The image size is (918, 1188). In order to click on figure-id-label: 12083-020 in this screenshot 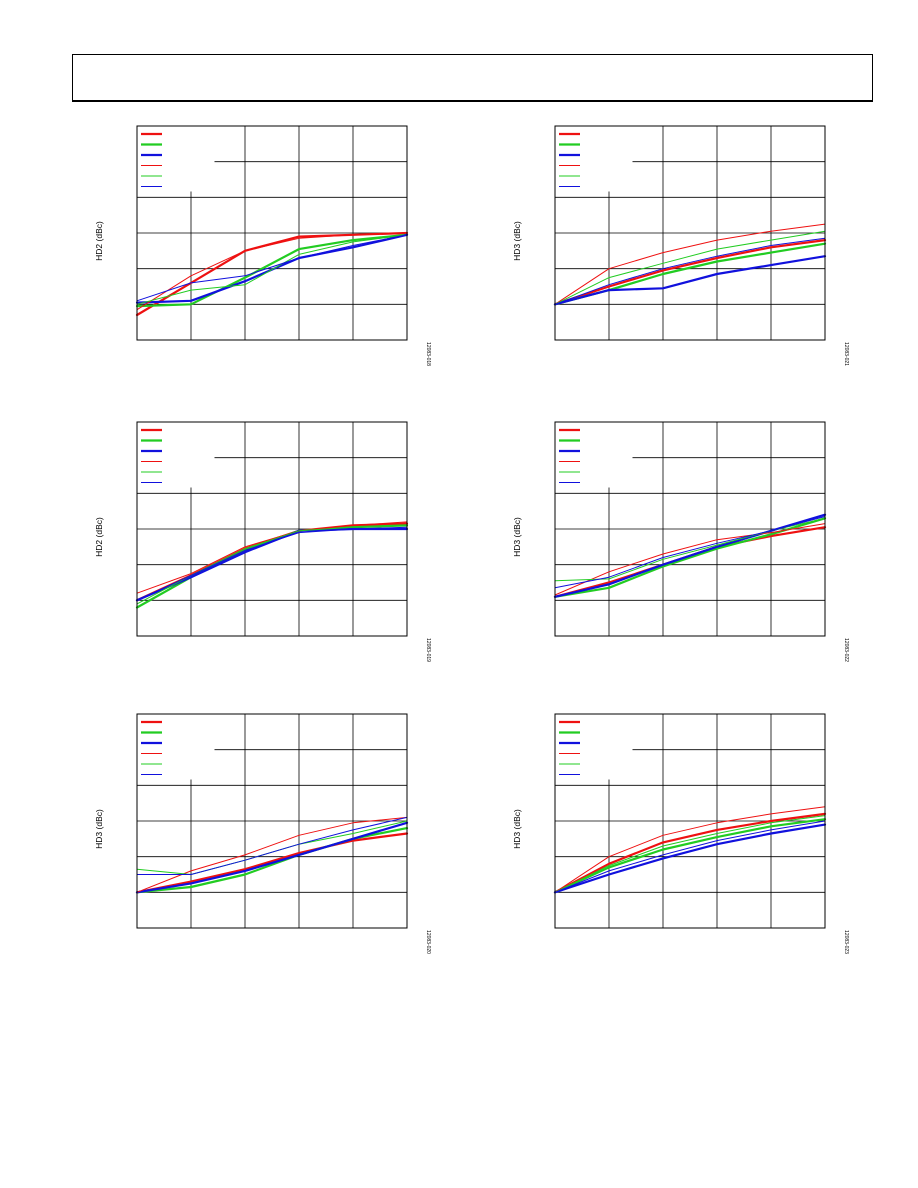, I will do `click(428, 942)`.